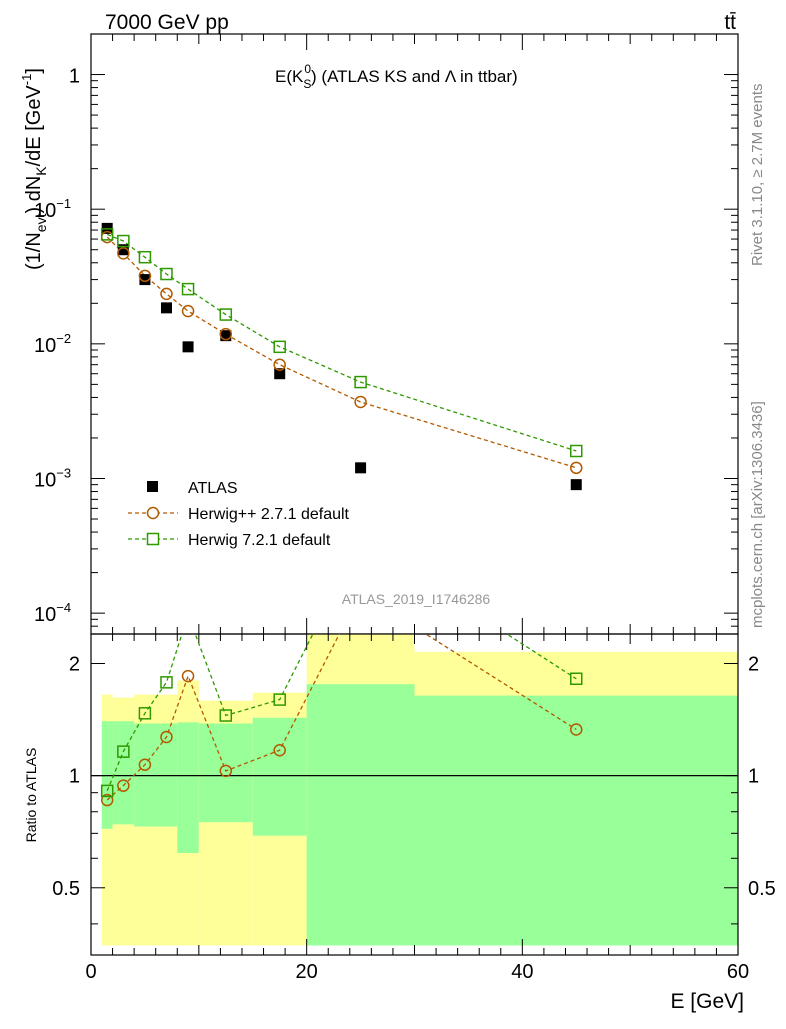  I want to click on x-tick-label: 0, so click(90, 972).